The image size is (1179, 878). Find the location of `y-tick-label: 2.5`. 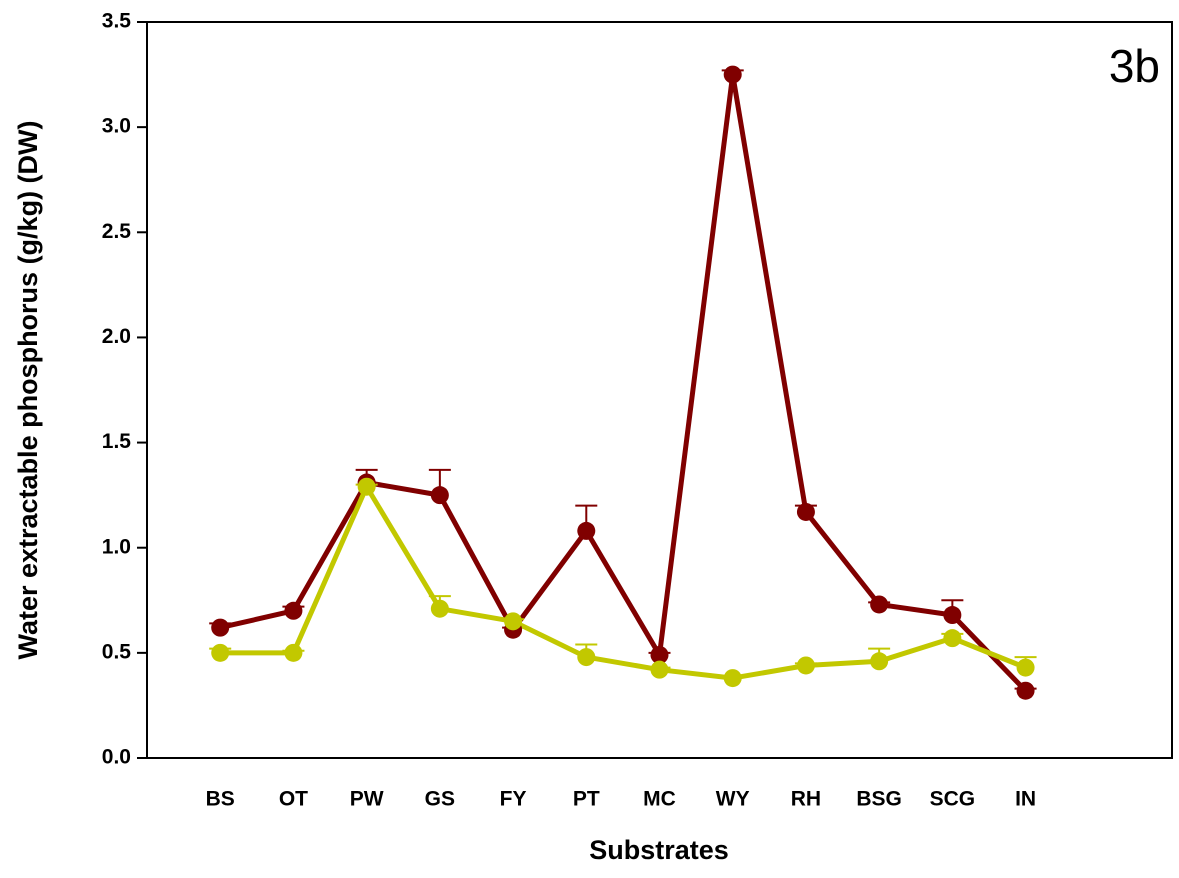

y-tick-label: 2.5 is located at coordinates (117, 231).